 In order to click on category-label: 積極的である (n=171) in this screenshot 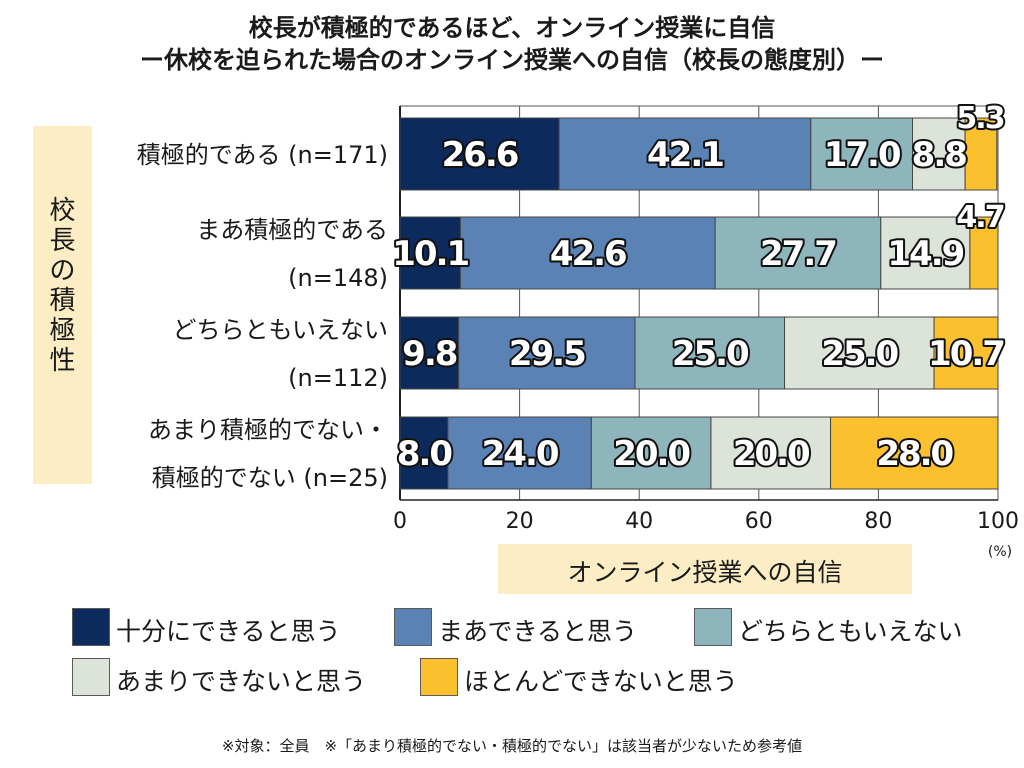, I will do `click(262, 155)`.